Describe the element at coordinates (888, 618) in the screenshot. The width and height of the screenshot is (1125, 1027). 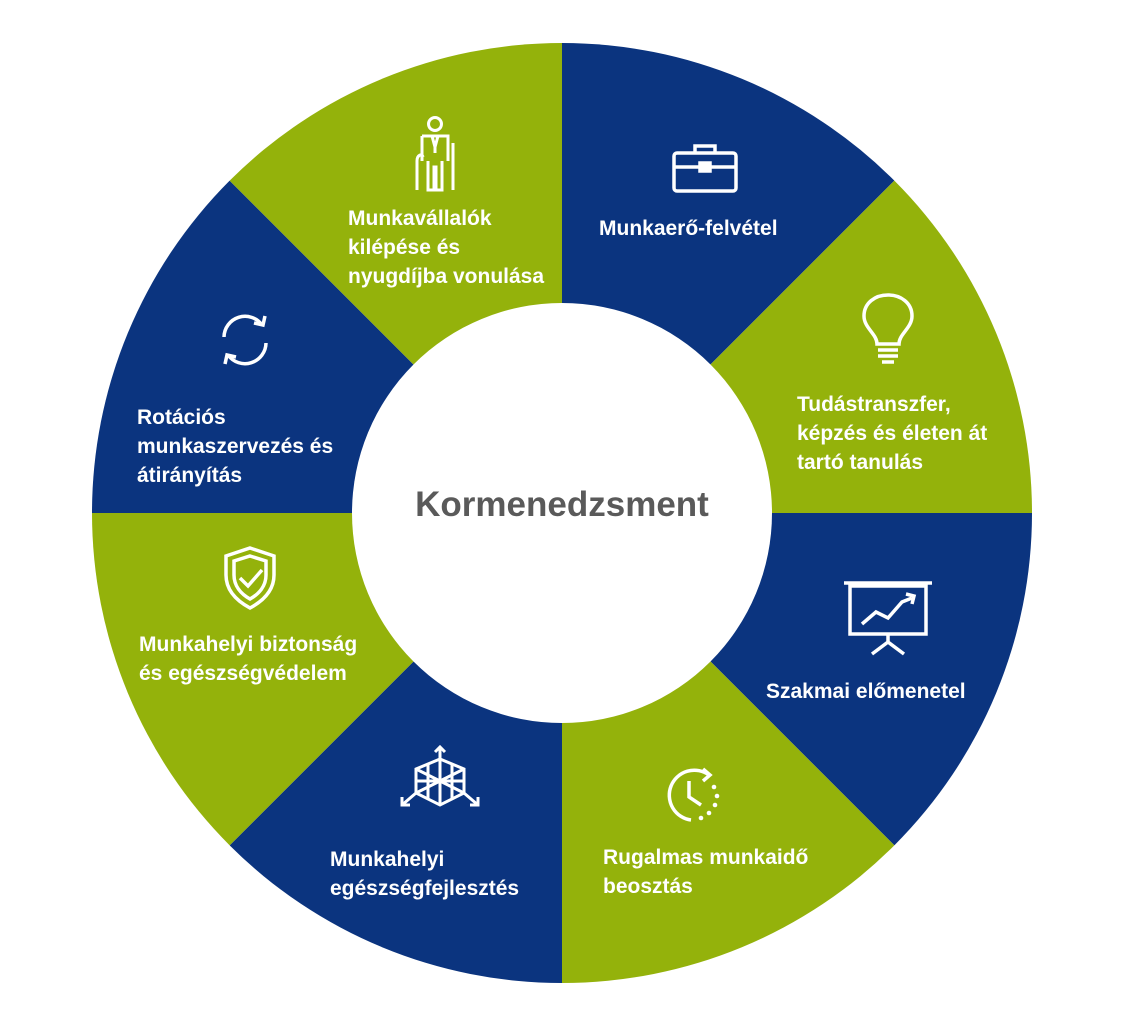
I see `presentation-chart-icon` at that location.